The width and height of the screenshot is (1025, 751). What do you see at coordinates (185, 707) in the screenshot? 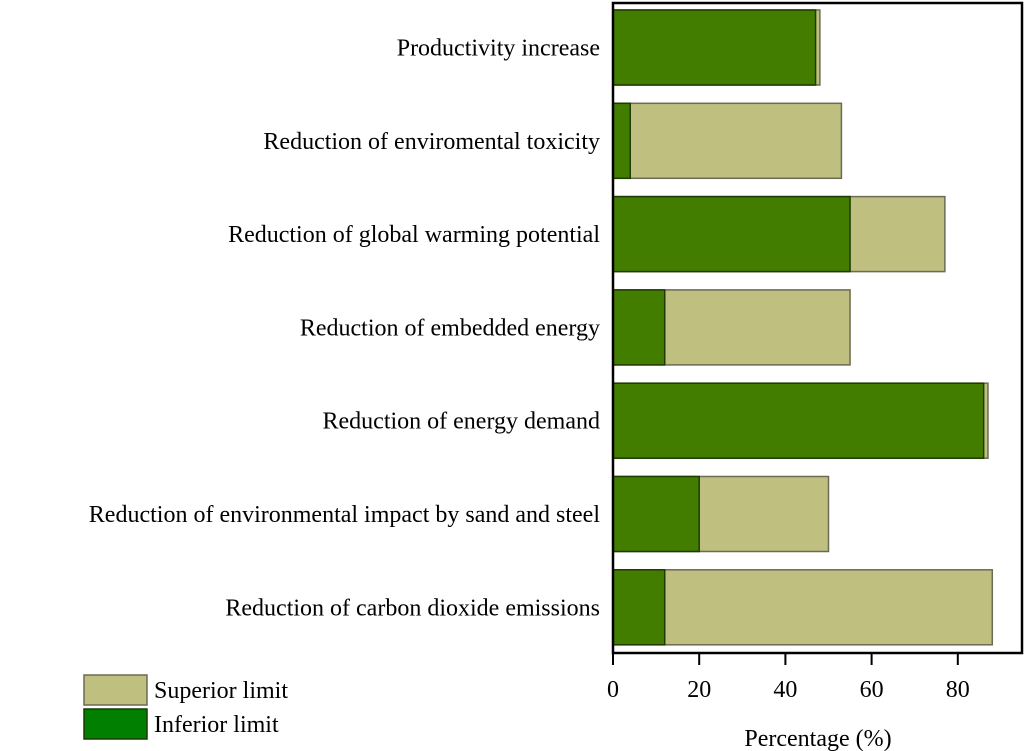
I see `legend: Superior limit Inferior limit` at bounding box center [185, 707].